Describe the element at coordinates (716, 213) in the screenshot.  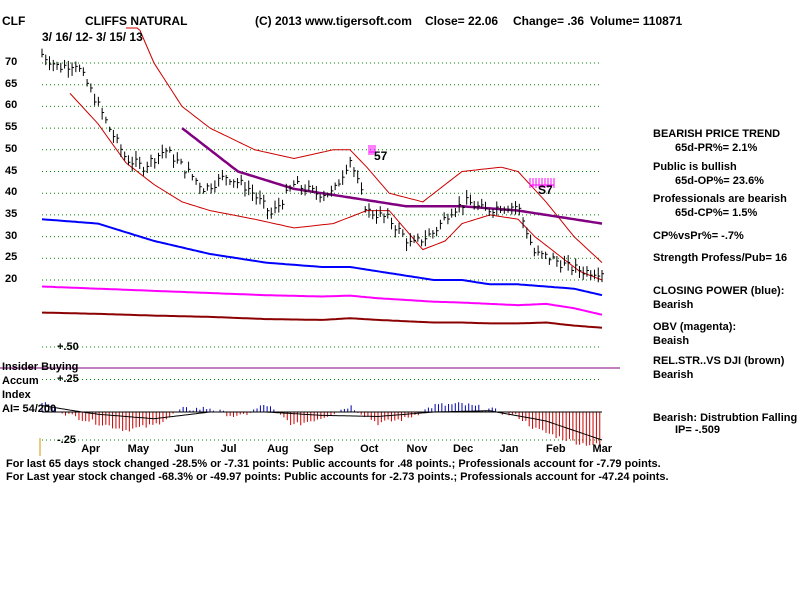
I see `cp-value: 65d-CP%= 1.5%` at that location.